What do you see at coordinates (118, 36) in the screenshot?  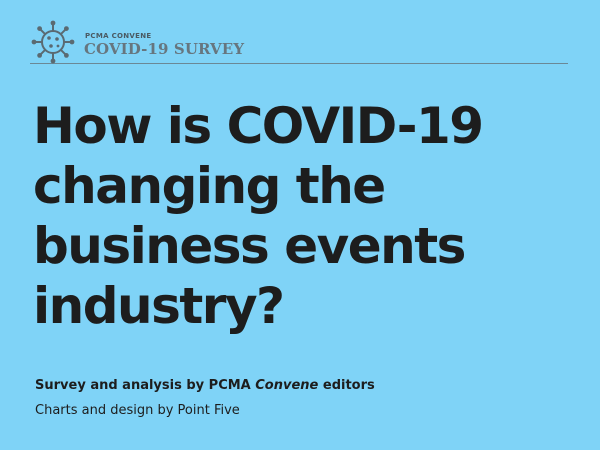 I see `publisher-label: PCMA CONVENE` at bounding box center [118, 36].